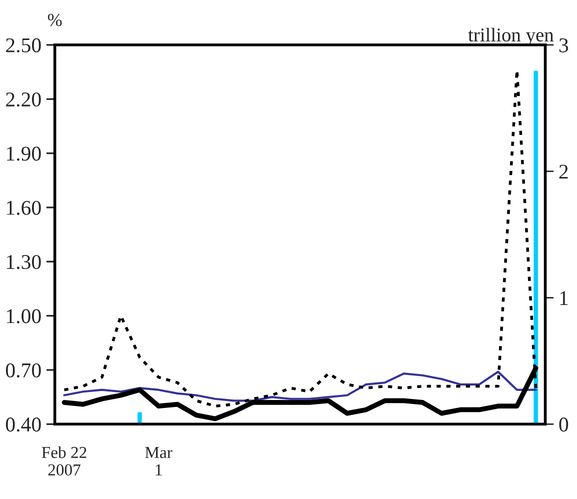 The image size is (577, 499). What do you see at coordinates (300, 386) in the screenshot?
I see `line-series` at bounding box center [300, 386].